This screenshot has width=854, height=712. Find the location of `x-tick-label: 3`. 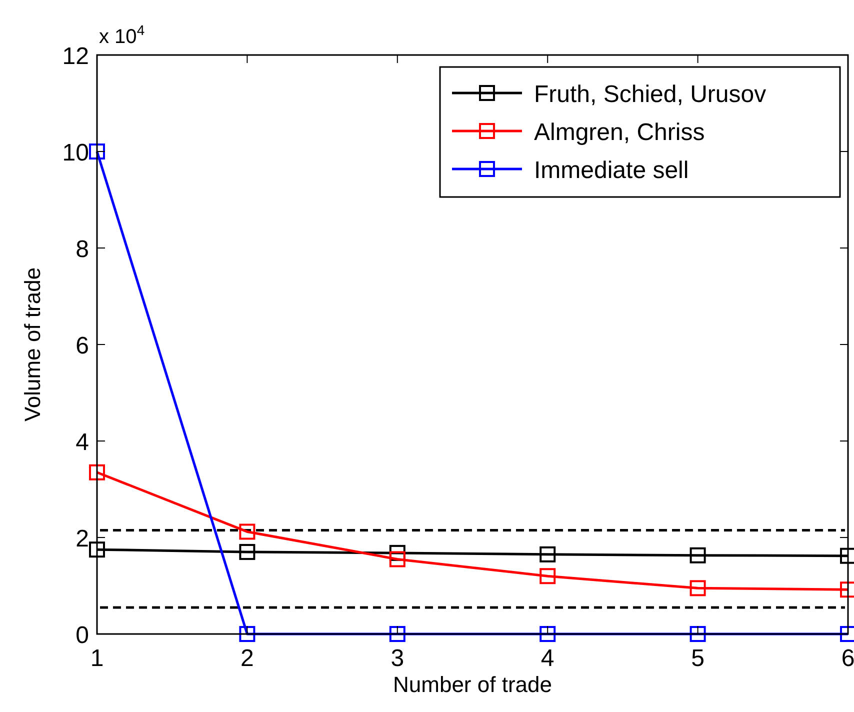

x-tick-label: 3 is located at coordinates (397, 658).